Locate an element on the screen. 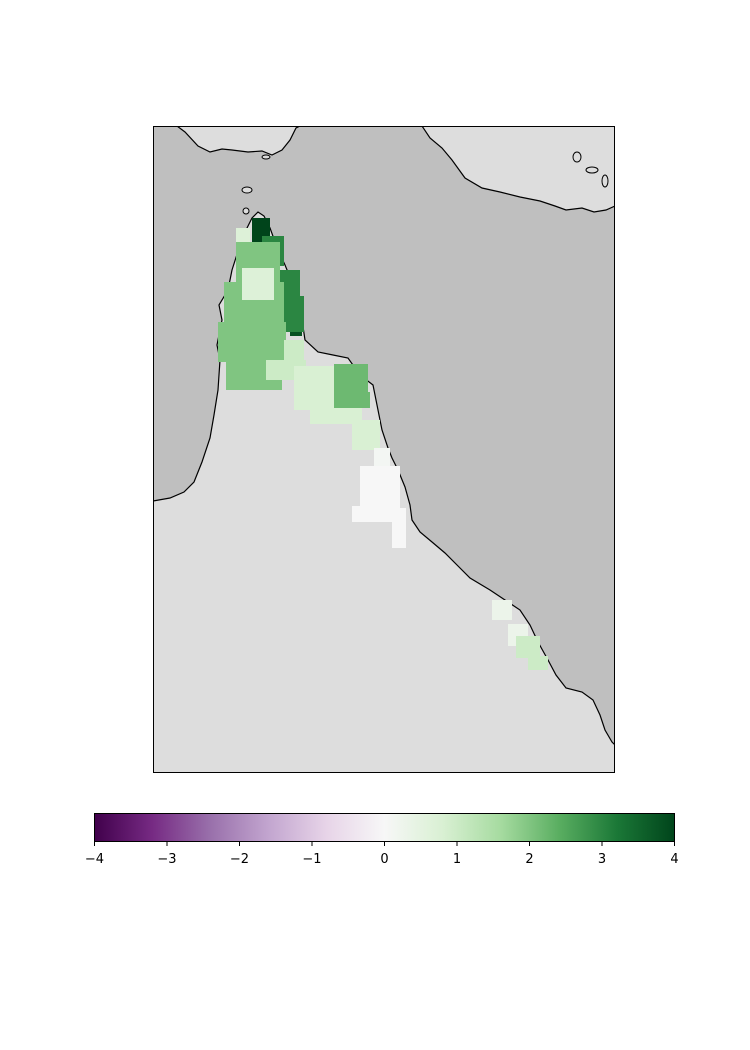  new-guinea-land is located at coordinates (238, 141).